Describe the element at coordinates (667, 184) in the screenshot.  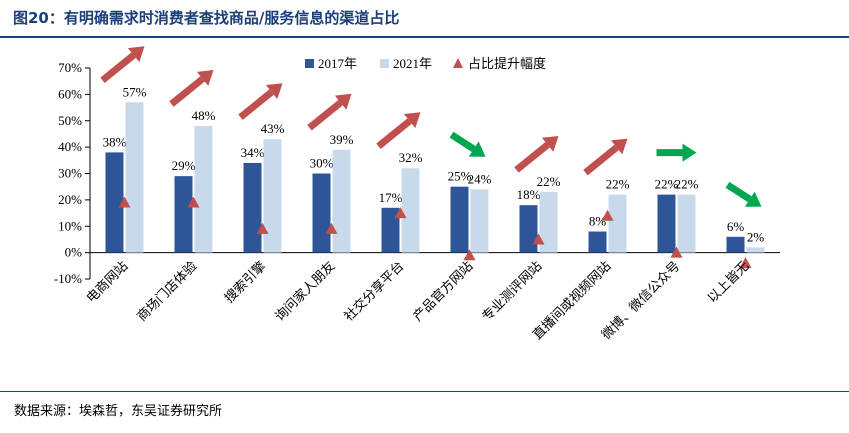
I see `data-label-2017: 22%` at that location.